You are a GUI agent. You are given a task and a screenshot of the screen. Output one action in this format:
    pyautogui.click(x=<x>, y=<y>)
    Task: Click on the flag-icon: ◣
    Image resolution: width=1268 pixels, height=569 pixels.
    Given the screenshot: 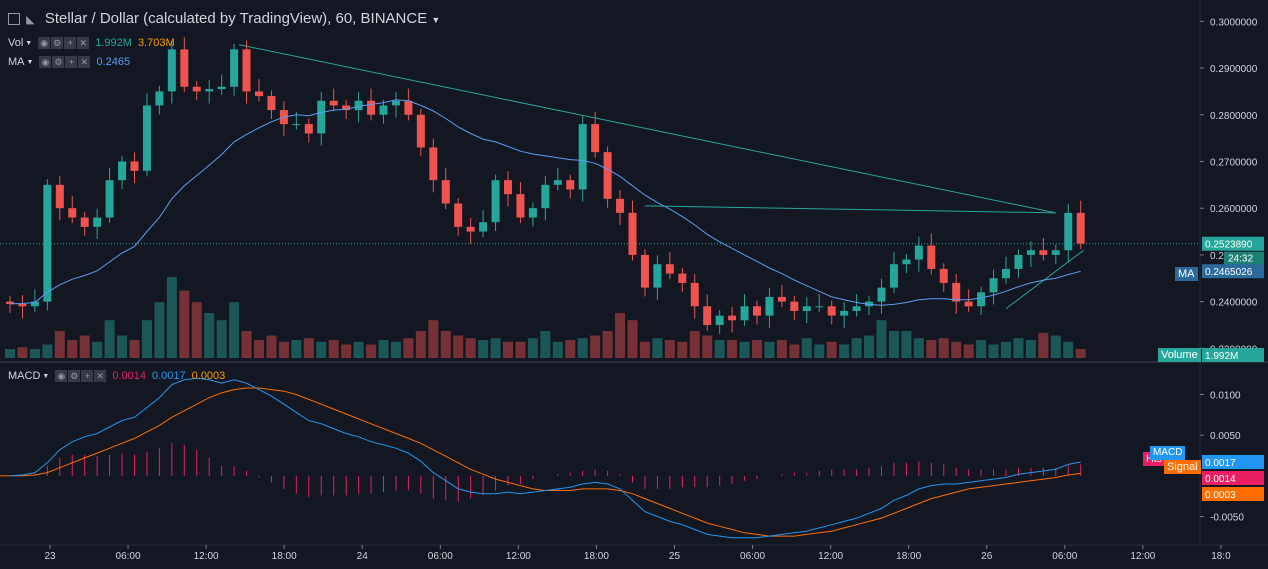 What is the action you would take?
    pyautogui.click(x=30, y=19)
    